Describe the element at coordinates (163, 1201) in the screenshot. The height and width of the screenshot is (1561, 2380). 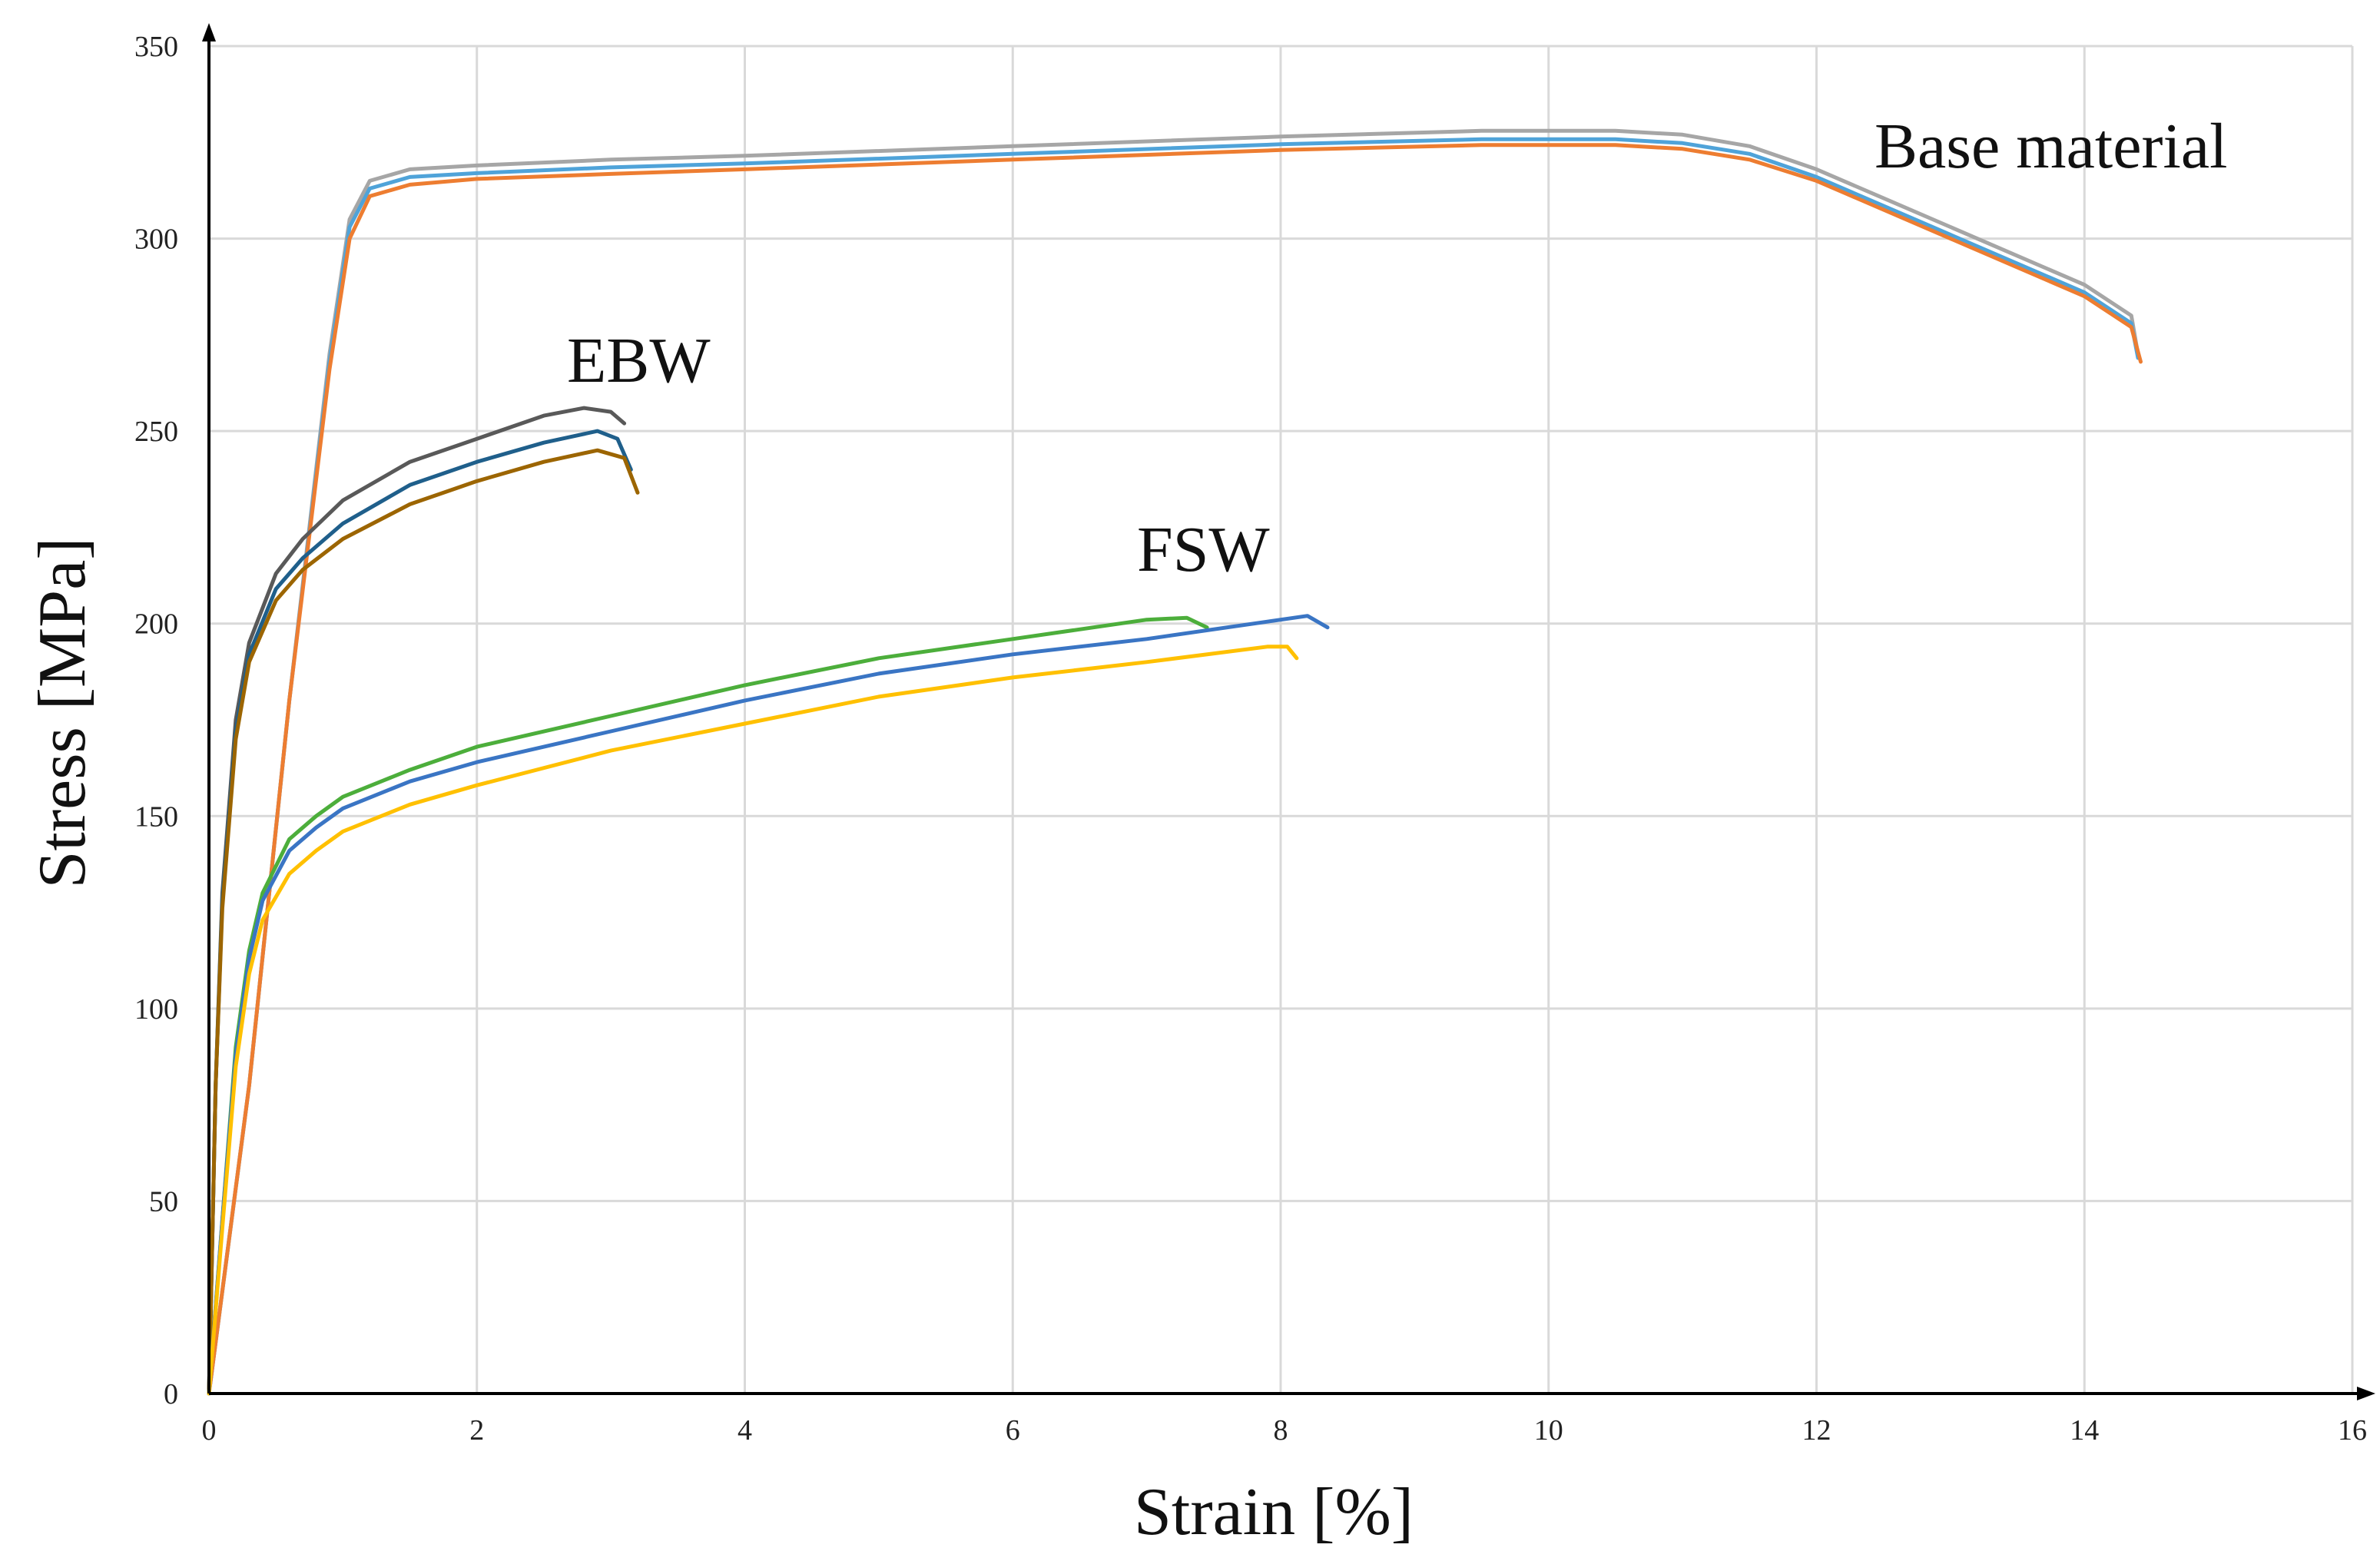
I see `y-tick-label: 50` at that location.